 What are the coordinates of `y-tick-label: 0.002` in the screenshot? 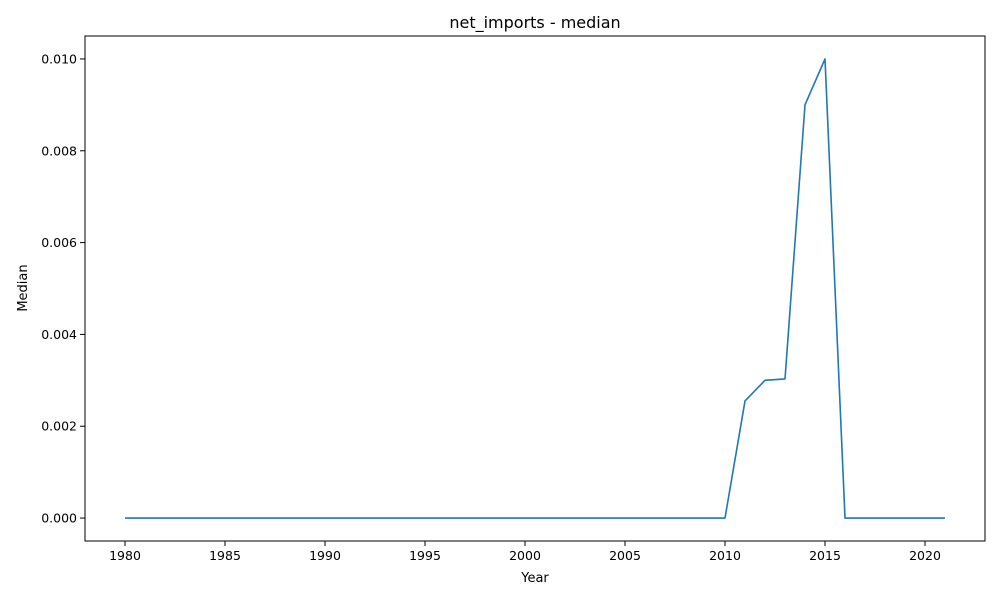 It's located at (59, 426).